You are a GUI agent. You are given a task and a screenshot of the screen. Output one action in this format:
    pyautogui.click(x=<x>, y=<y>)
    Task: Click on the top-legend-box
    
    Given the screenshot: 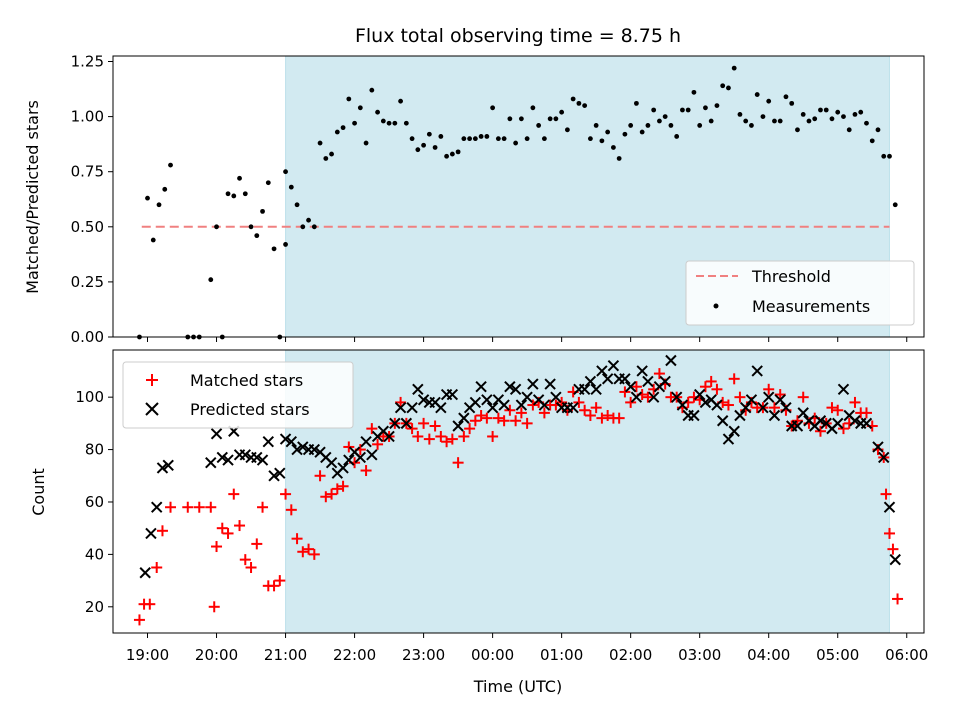 What is the action you would take?
    pyautogui.click(x=800, y=293)
    